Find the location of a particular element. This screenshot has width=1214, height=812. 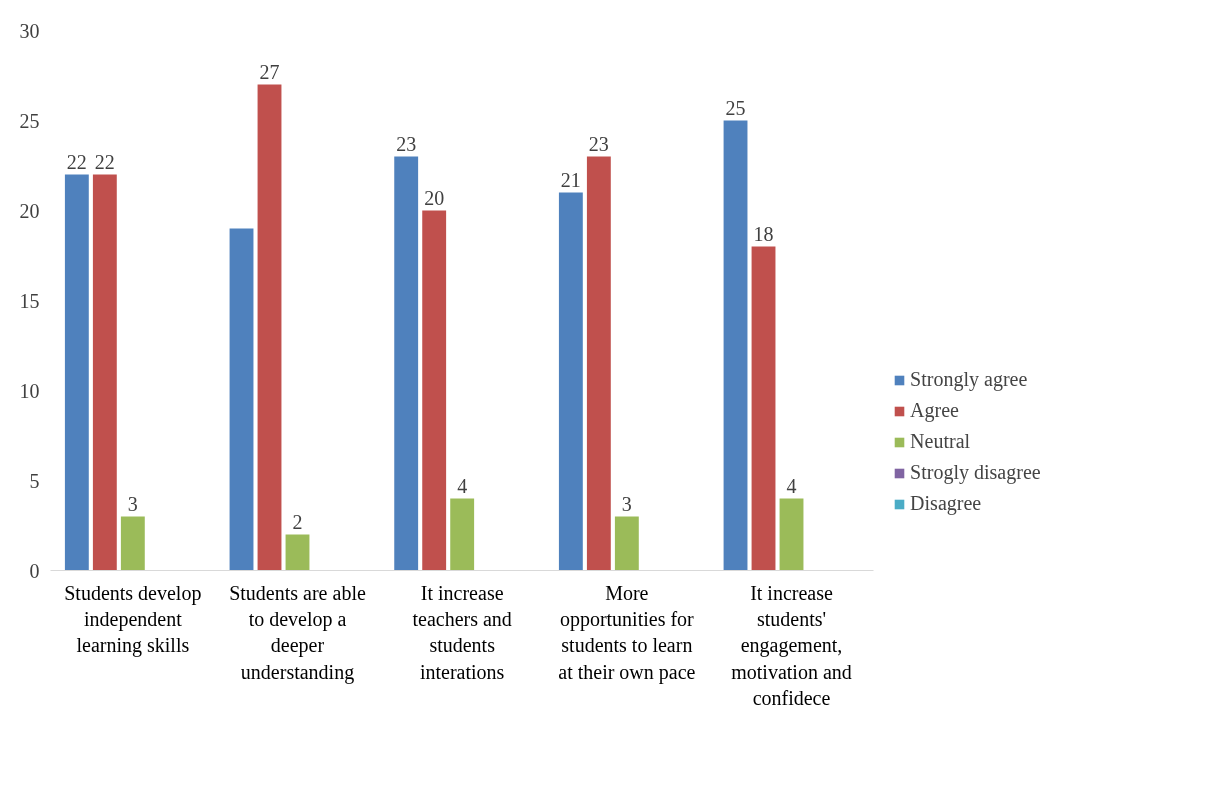

y-tick-label: 25 is located at coordinates (29, 120).